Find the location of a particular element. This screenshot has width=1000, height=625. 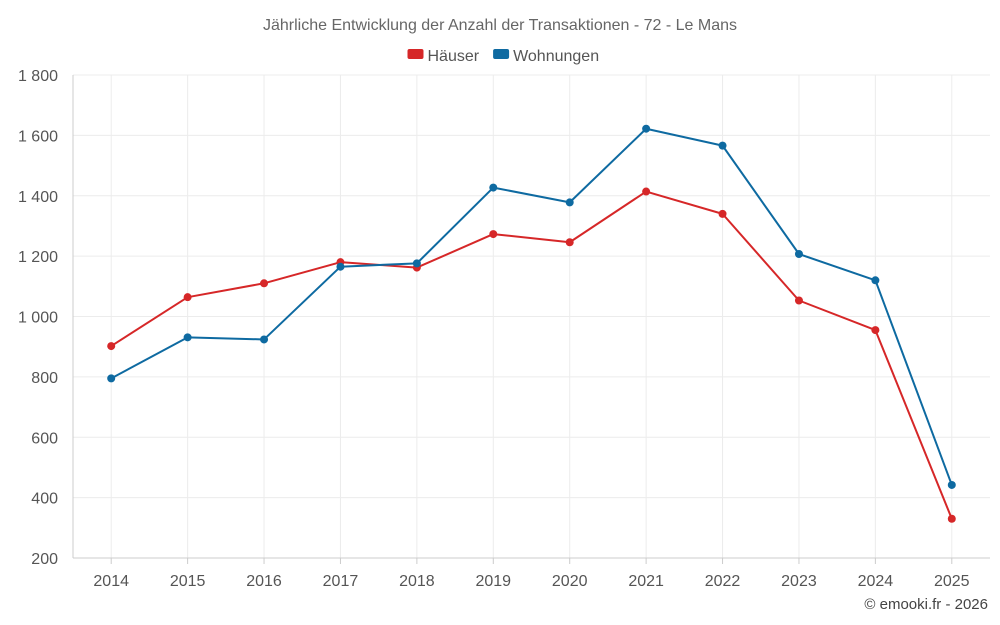

y-tick-label: 1 200 is located at coordinates (38, 257).